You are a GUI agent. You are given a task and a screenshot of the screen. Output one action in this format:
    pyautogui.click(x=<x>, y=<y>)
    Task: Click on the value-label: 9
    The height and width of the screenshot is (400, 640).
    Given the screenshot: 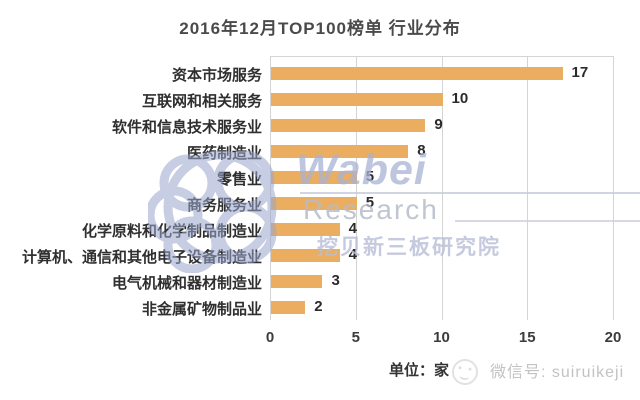 What is the action you would take?
    pyautogui.click(x=438, y=124)
    